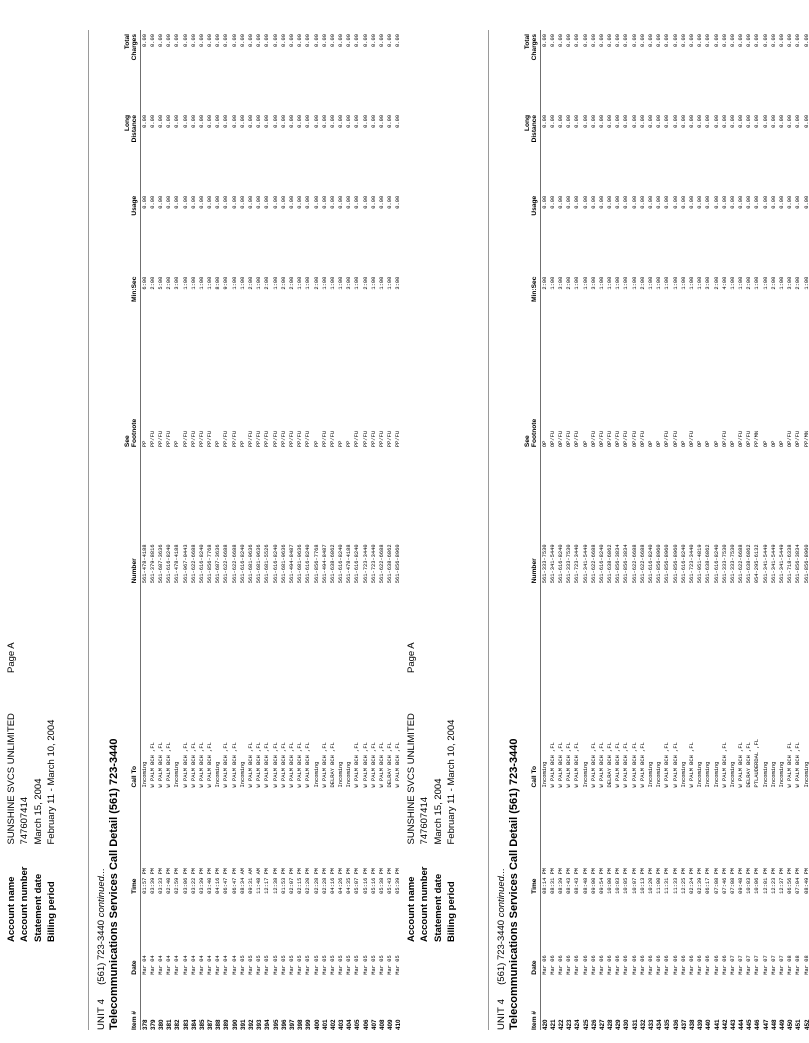 This screenshot has width=809, height=1043. What do you see at coordinates (757, 763) in the screenshot?
I see `cell-call-to: PTLAUDERDAL ,FL` at bounding box center [757, 763].